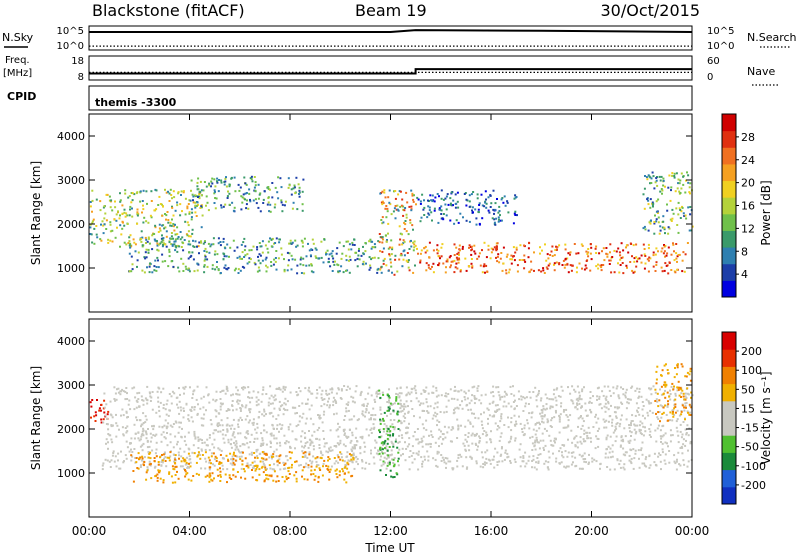 The width and height of the screenshot is (800, 554). What do you see at coordinates (17, 60) in the screenshot?
I see `freq-label: Freq.` at bounding box center [17, 60].